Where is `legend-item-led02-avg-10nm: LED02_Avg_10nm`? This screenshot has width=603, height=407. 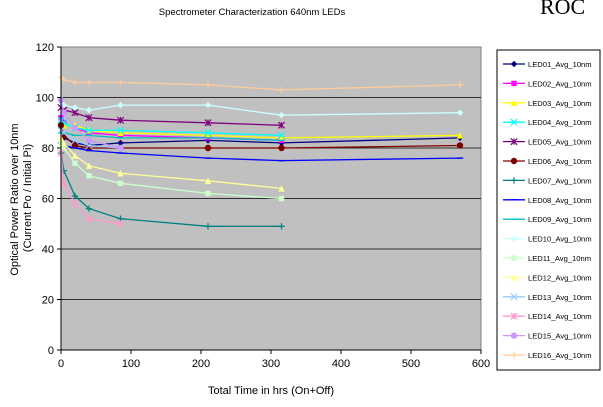
legend-item-led02-avg-10nm: LED02_Avg_10nm is located at coordinates (547, 83).